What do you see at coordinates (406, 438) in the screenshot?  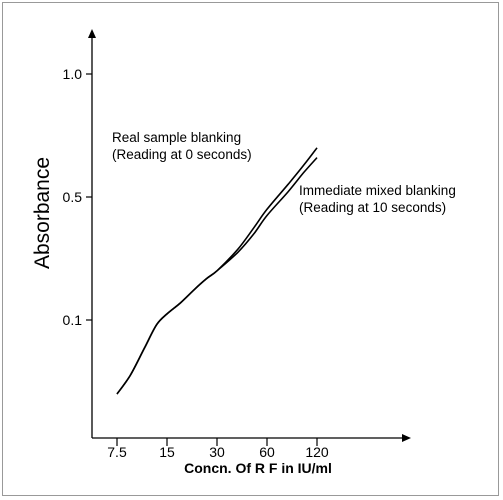 I see `x-axis-arrow` at bounding box center [406, 438].